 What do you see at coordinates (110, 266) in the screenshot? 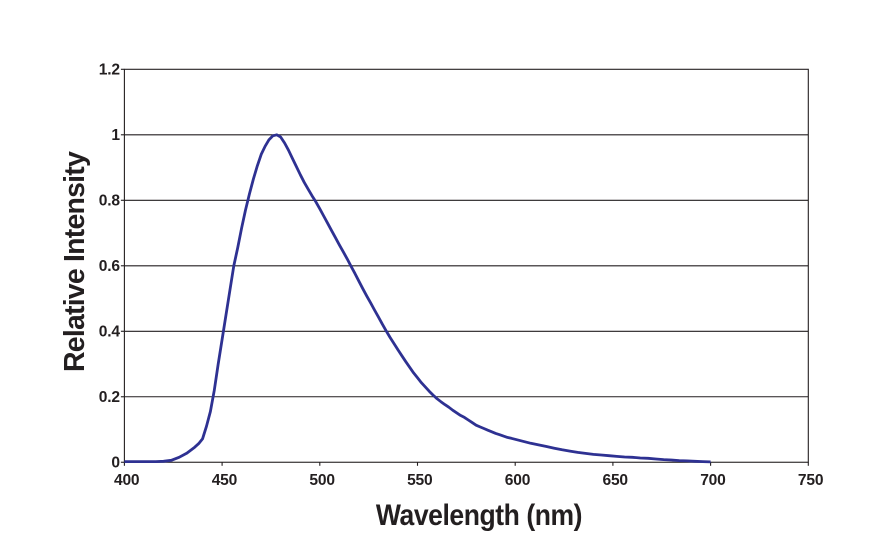
I see `svg-text: 0.6` at bounding box center [110, 266].